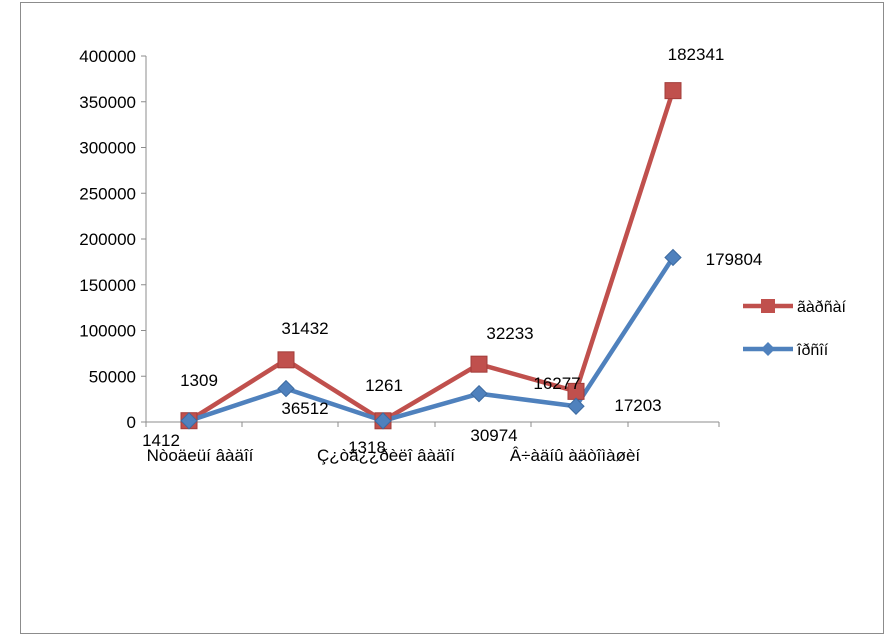 The image size is (888, 637). Describe the element at coordinates (107, 285) in the screenshot. I see `y-tick-label: 150000` at that location.